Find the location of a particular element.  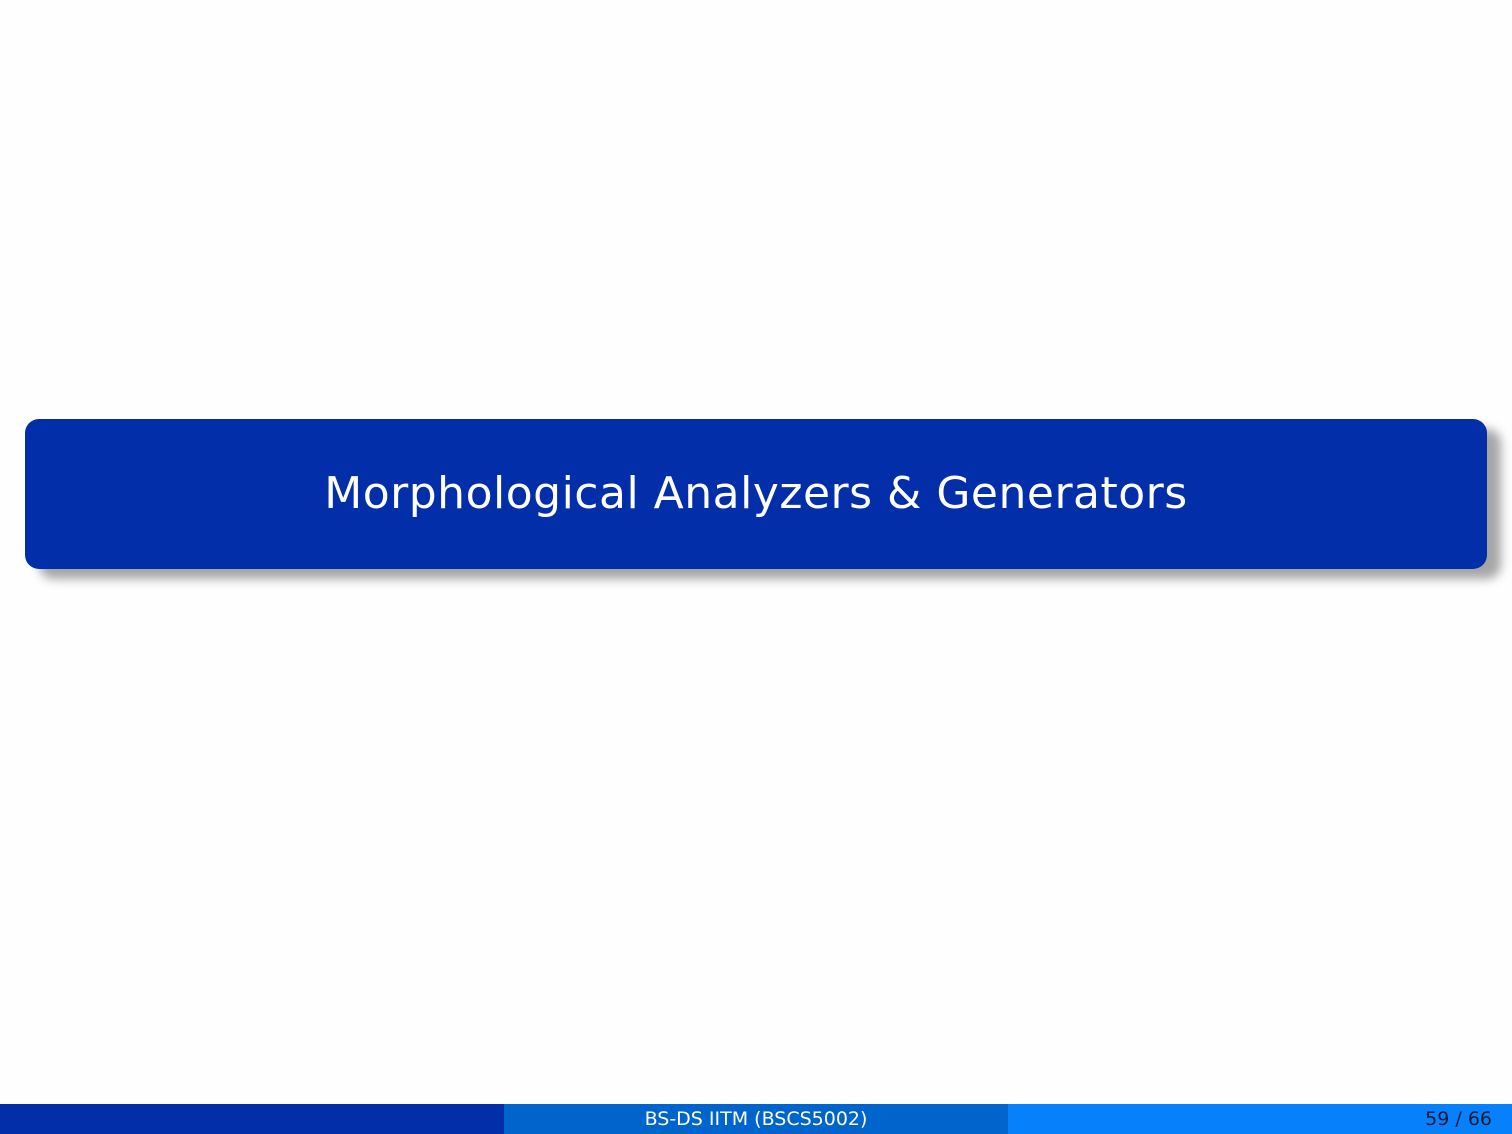

section-title: Morphological Analyzers & Generators is located at coordinates (756, 493).